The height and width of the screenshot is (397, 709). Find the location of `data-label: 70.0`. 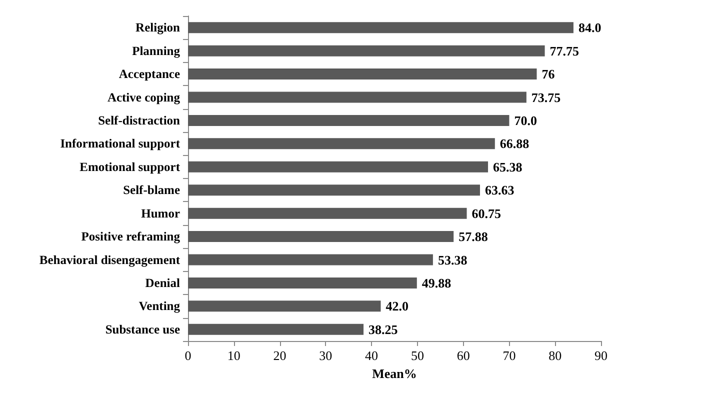

data-label: 70.0 is located at coordinates (525, 120).